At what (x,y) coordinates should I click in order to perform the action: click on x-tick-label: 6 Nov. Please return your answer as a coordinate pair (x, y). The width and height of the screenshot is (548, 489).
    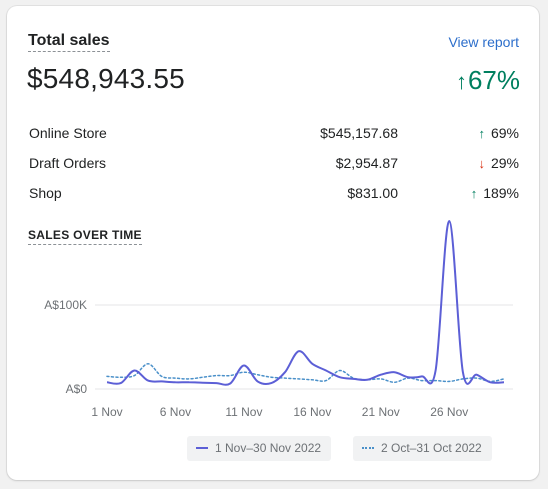
    Looking at the image, I should click on (175, 412).